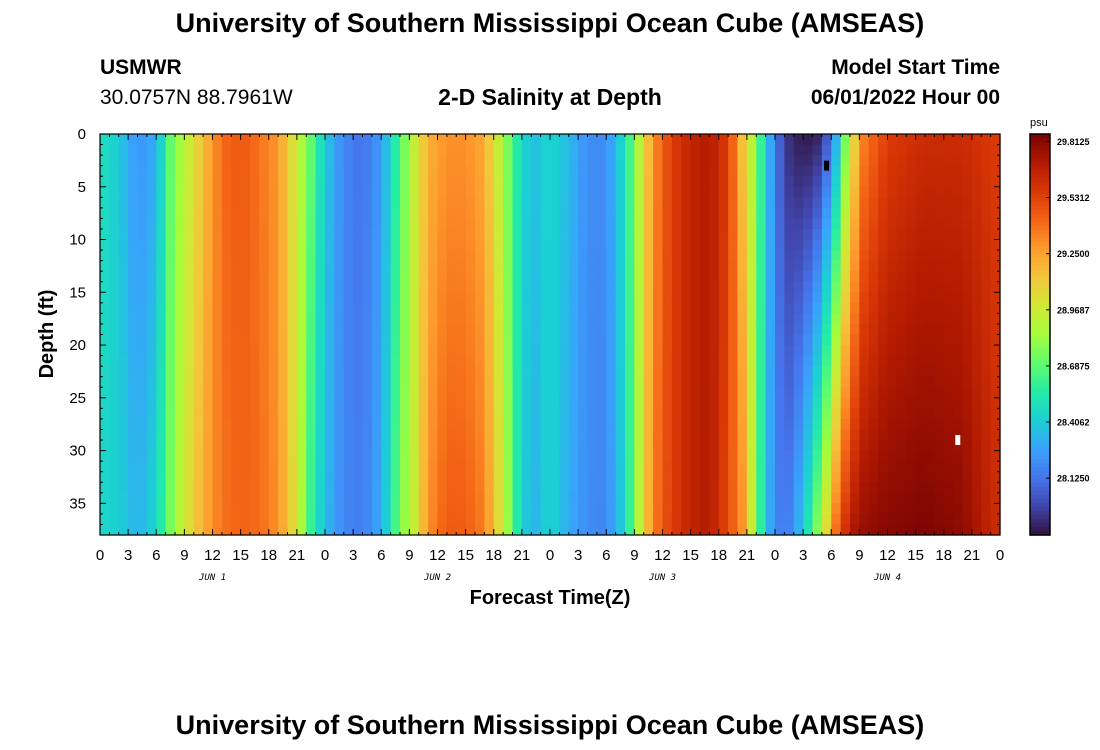 The width and height of the screenshot is (1100, 750). What do you see at coordinates (522, 555) in the screenshot?
I see `x-tick-label: 21` at bounding box center [522, 555].